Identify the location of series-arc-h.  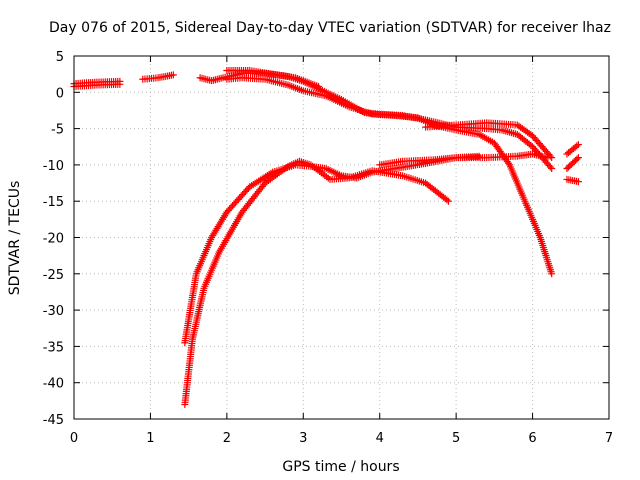
(464, 159).